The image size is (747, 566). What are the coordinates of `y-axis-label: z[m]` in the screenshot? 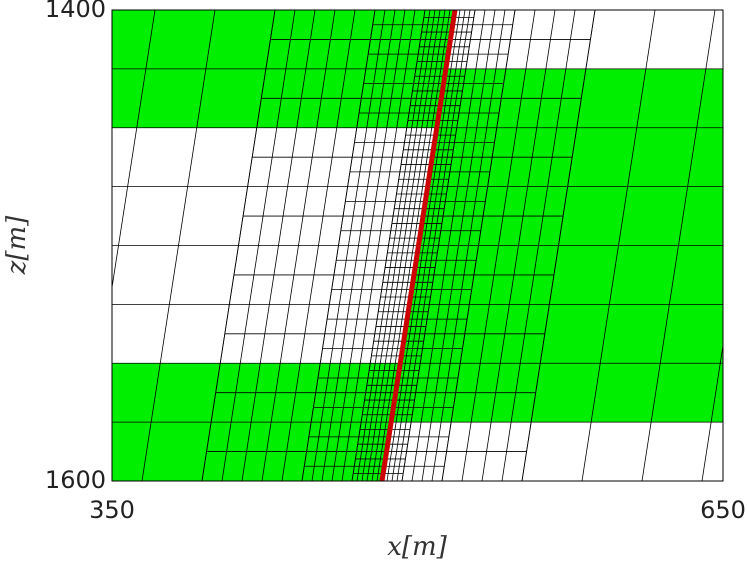 It's located at (17, 245).